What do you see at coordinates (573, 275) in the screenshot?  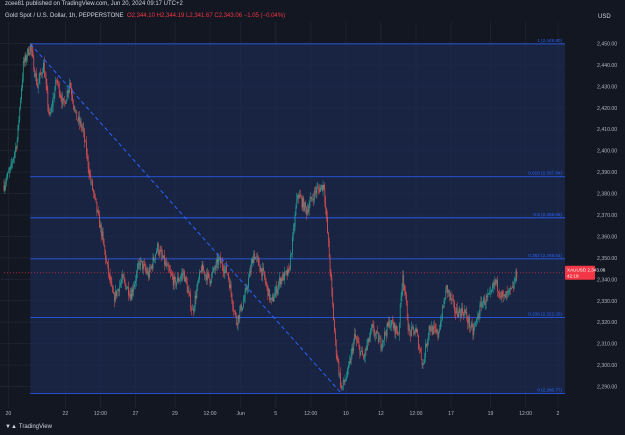 I see `last-price-countdown: 42:19` at bounding box center [573, 275].